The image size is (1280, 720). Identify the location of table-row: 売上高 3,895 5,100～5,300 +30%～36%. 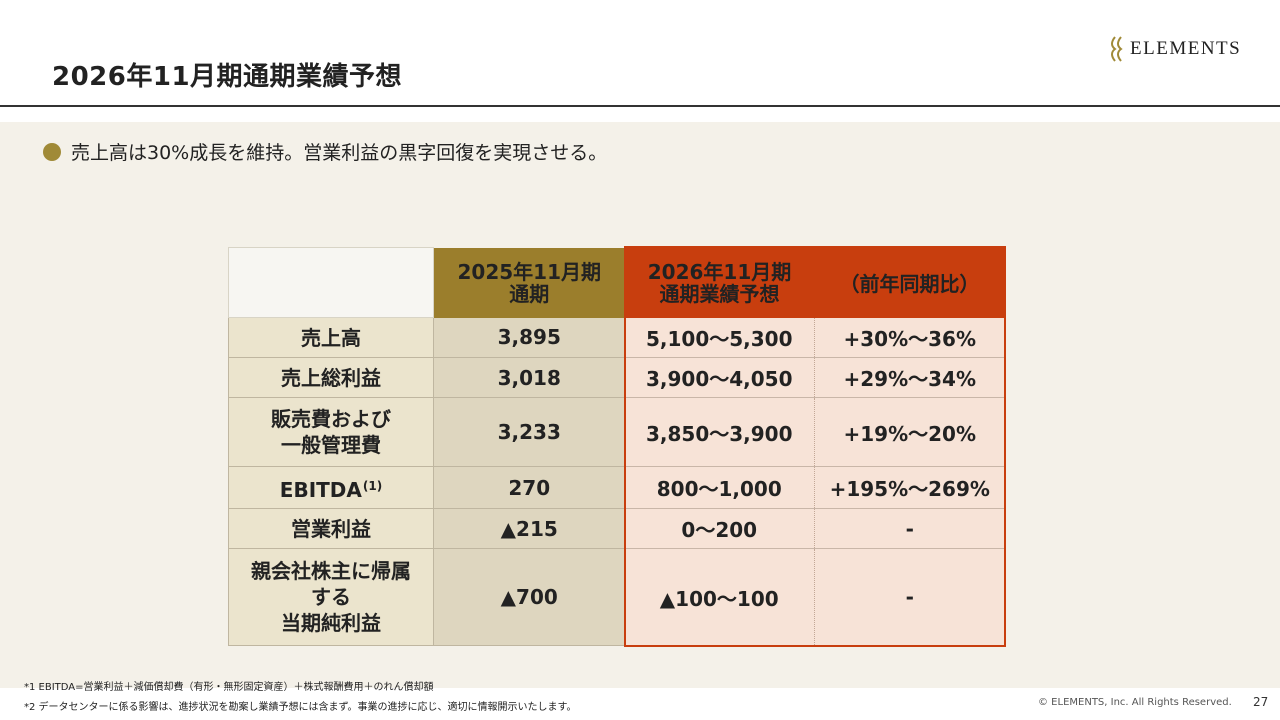
(616, 337).